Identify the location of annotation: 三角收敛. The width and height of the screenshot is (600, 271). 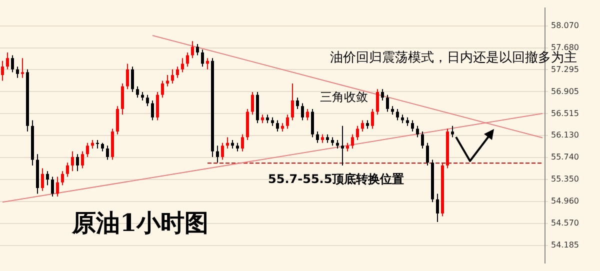
(344, 97).